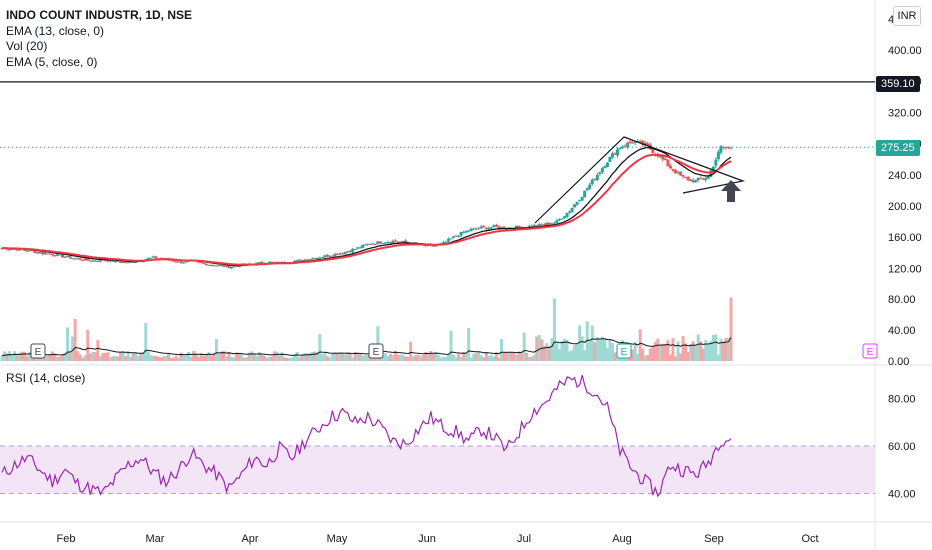 The width and height of the screenshot is (932, 550). Describe the element at coordinates (714, 539) in the screenshot. I see `month-label: Sep` at that location.